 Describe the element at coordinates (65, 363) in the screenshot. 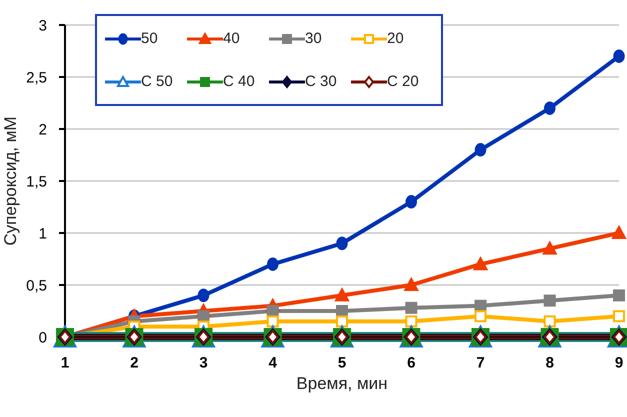

I see `x-tick-label: 1` at that location.